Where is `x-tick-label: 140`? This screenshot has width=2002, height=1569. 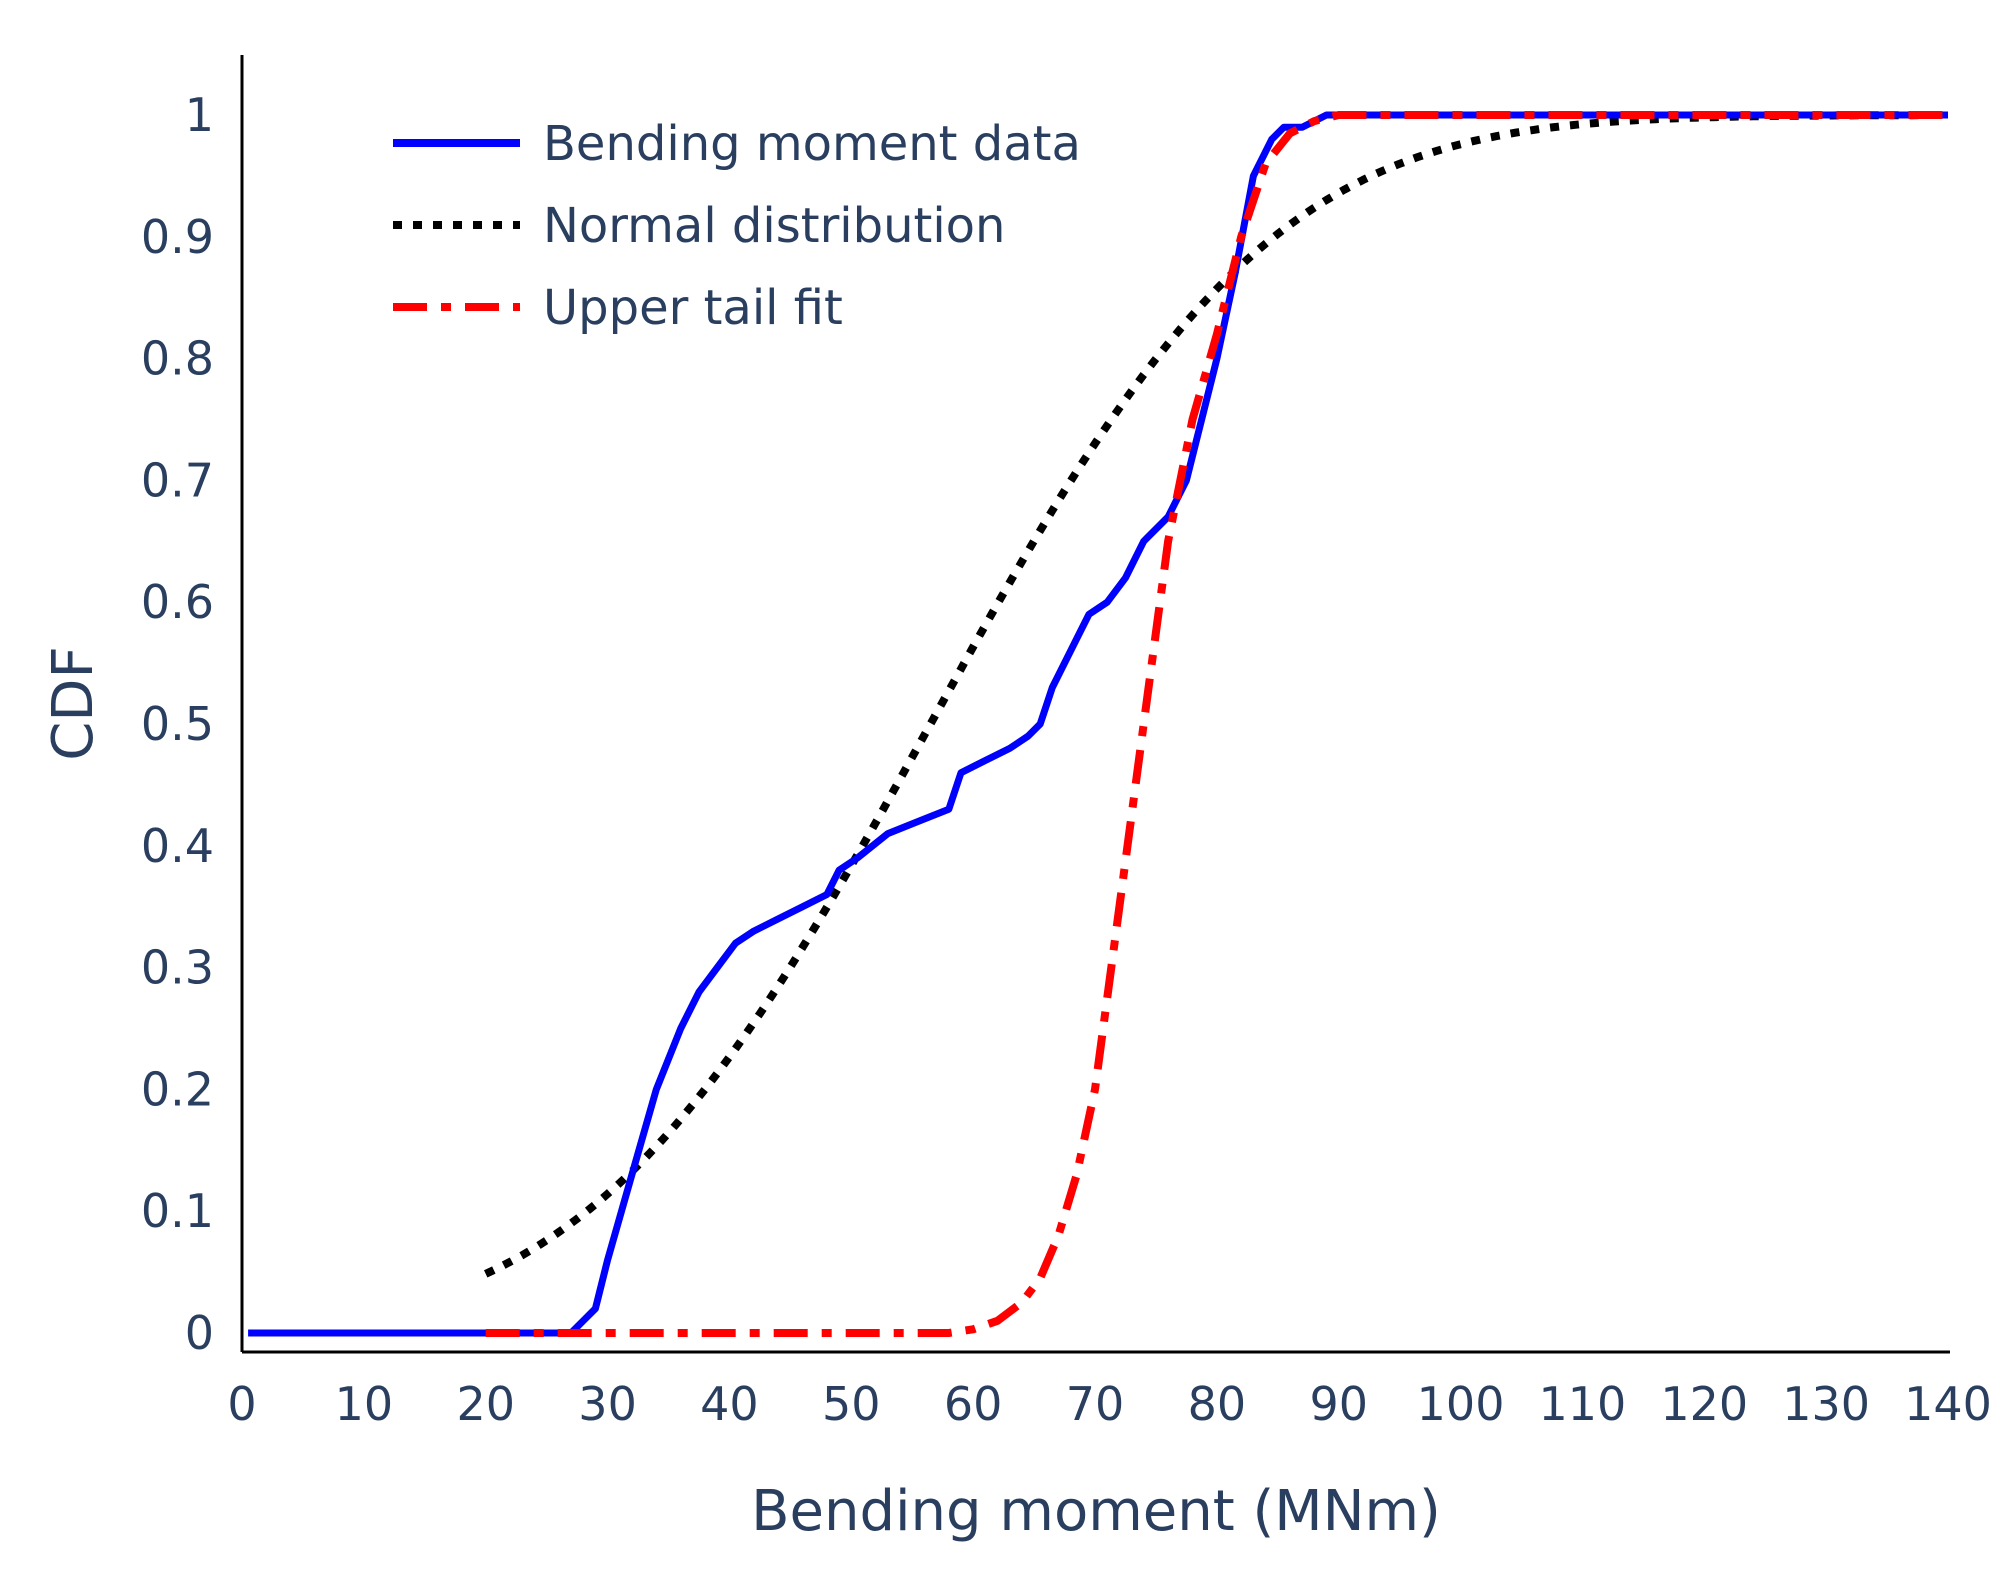
x-tick-label: 140 is located at coordinates (1948, 1404).